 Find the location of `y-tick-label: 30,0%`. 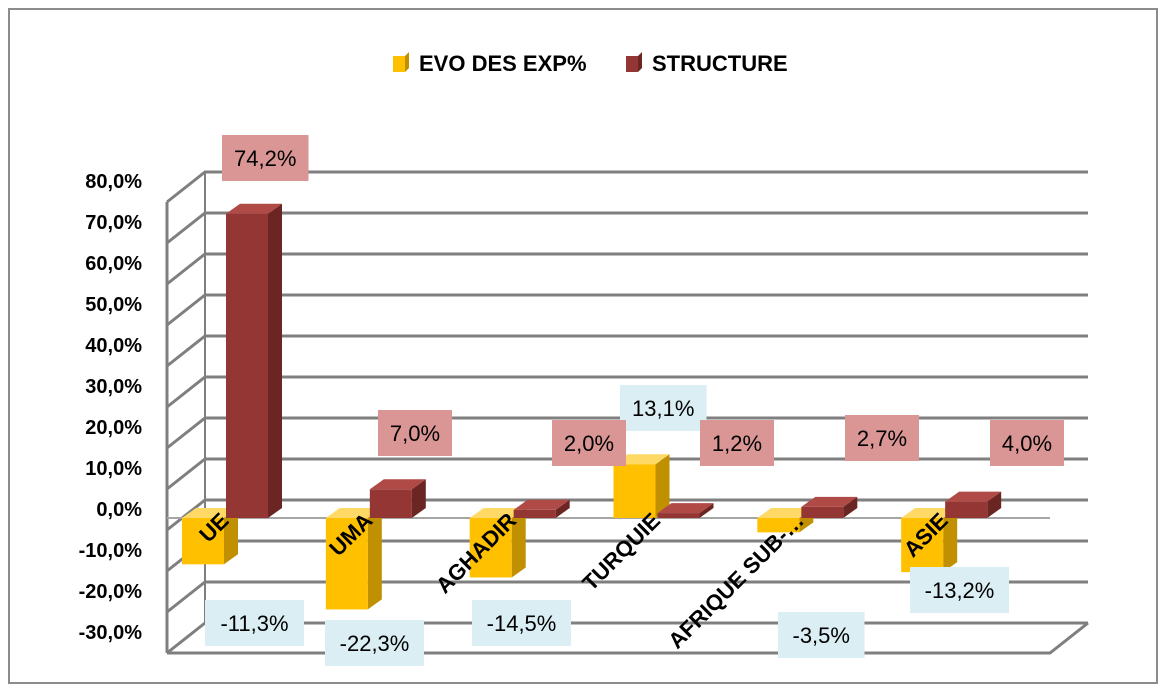

y-tick-label: 30,0% is located at coordinates (113, 387).